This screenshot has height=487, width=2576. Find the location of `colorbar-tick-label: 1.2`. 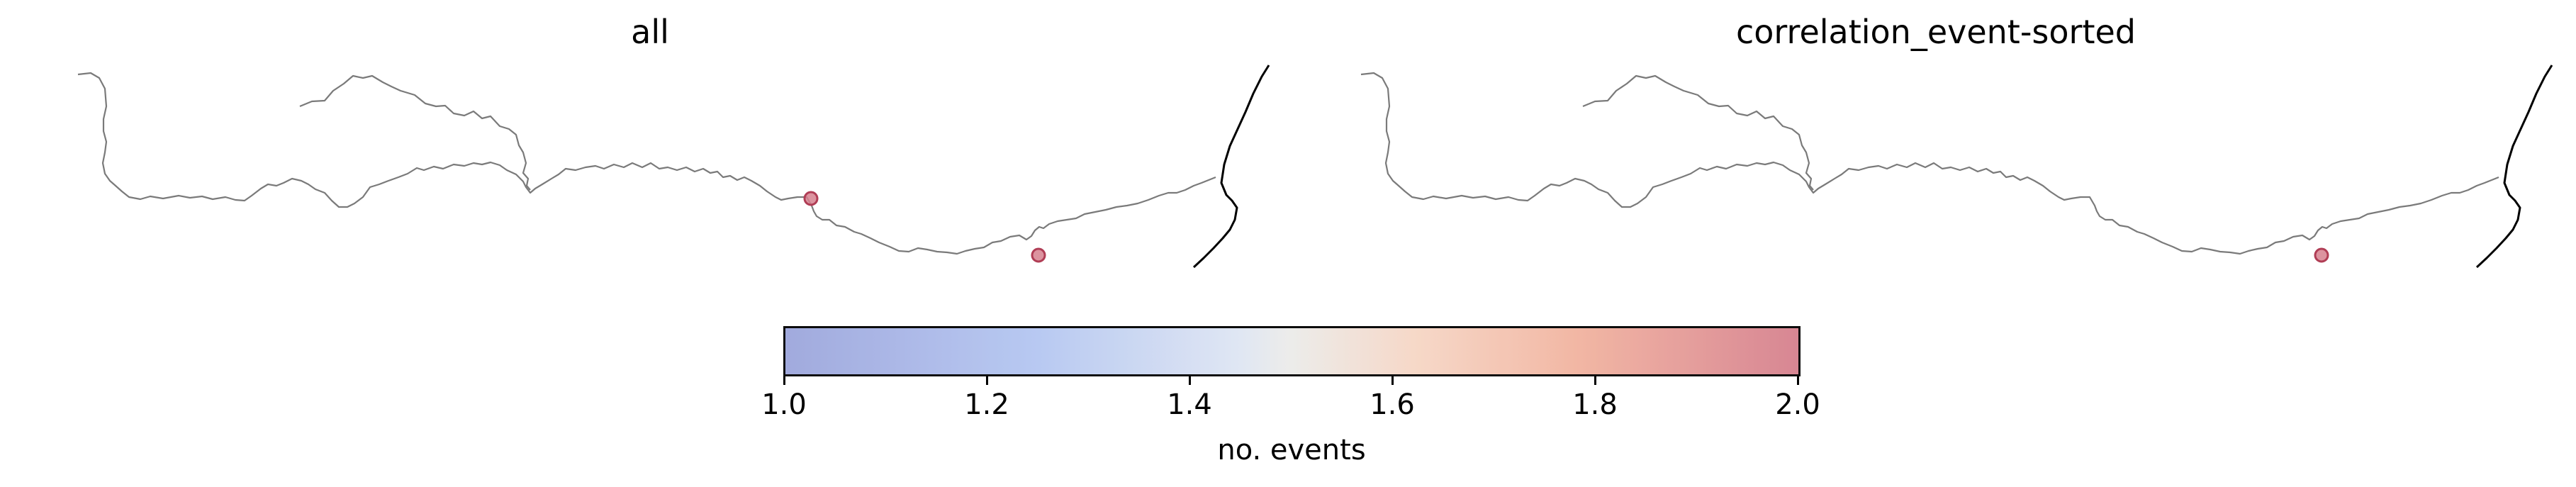

colorbar-tick-label: 1.2 is located at coordinates (986, 405).